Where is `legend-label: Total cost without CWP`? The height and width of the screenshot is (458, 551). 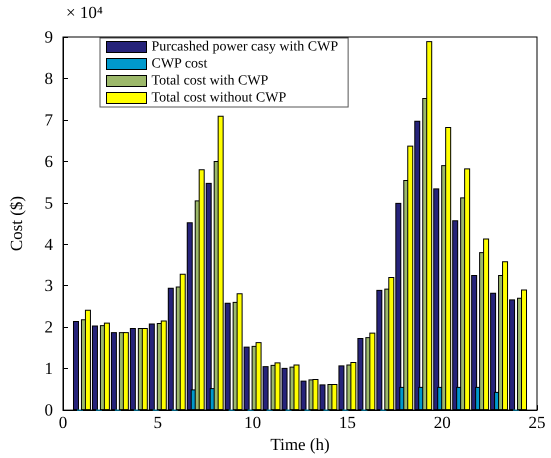 legend-label: Total cost without CWP is located at coordinates (219, 98).